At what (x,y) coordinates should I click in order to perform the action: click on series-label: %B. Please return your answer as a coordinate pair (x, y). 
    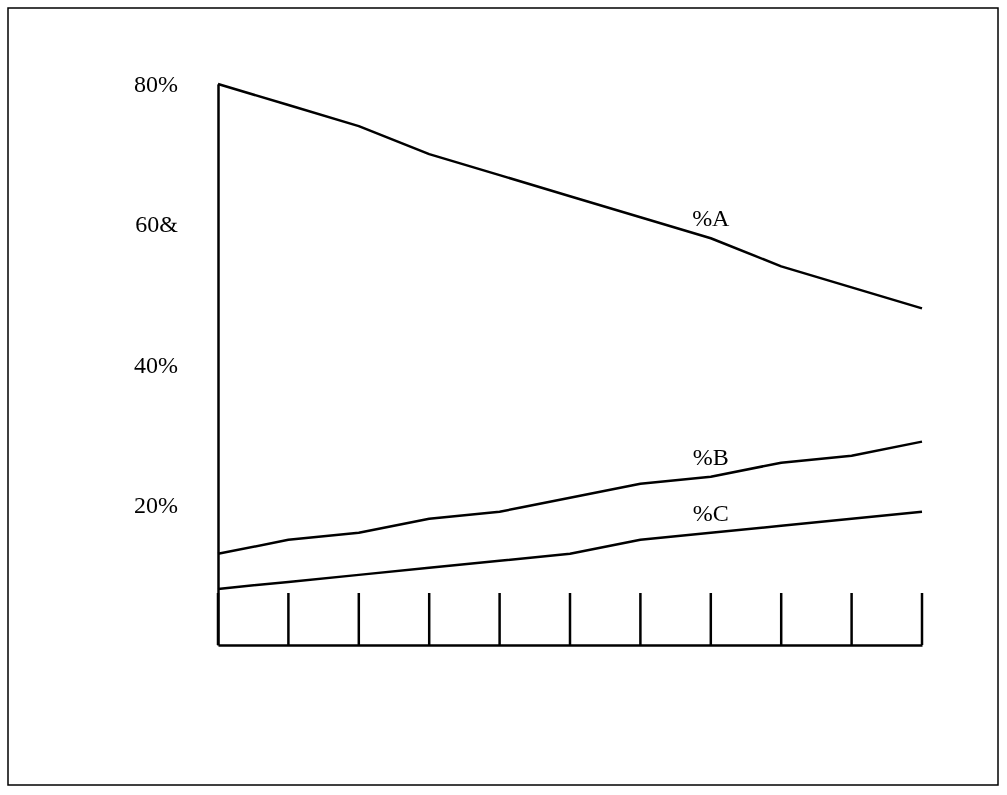
    Looking at the image, I should click on (710, 456).